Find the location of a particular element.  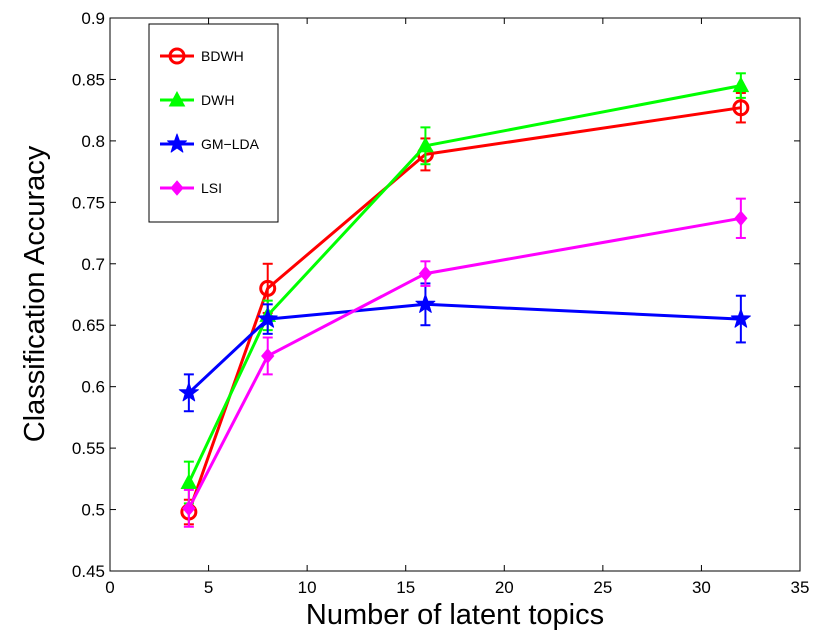

series-gm-lda is located at coordinates (464, 347).